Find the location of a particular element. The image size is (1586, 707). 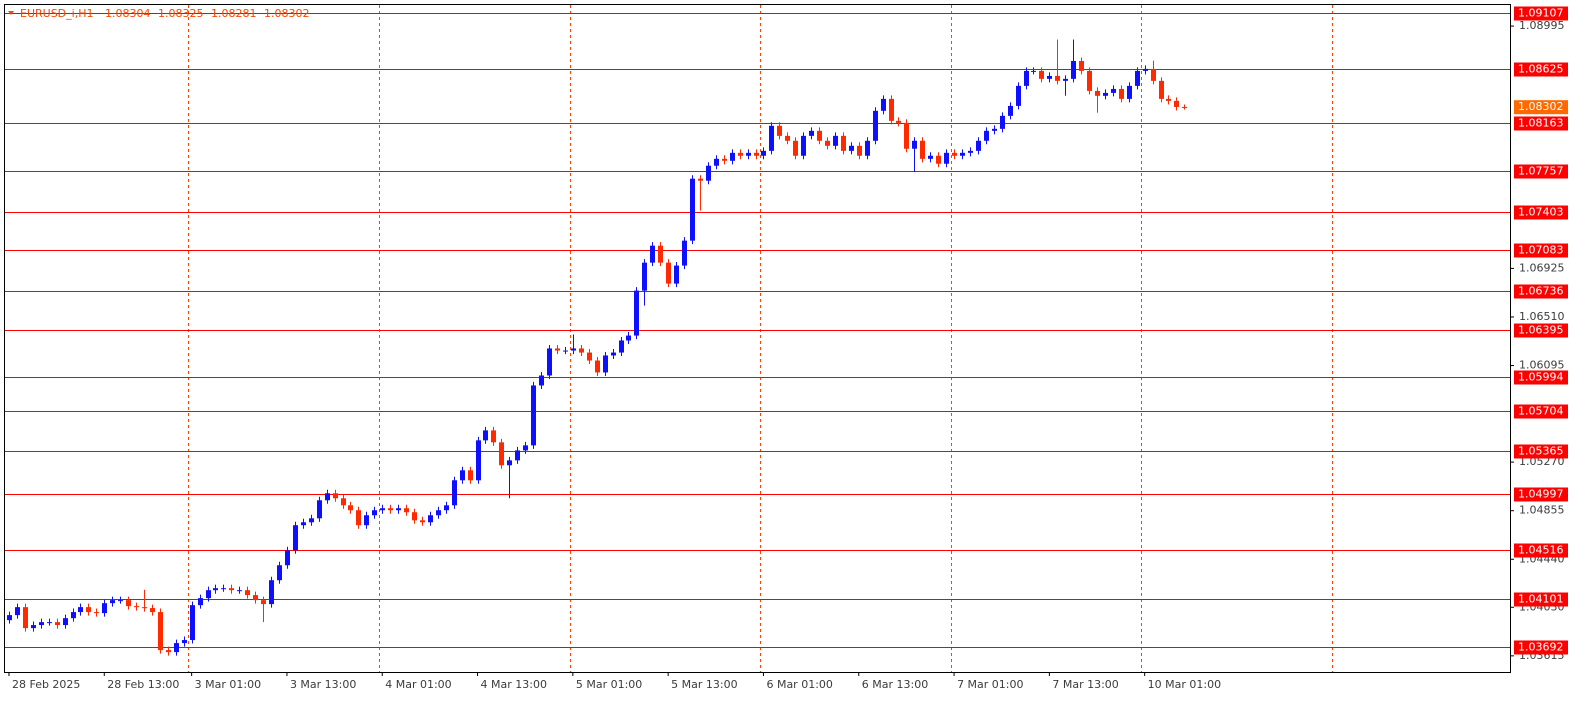

x-tick-label: 6 Mar 13:00 is located at coordinates (895, 684).